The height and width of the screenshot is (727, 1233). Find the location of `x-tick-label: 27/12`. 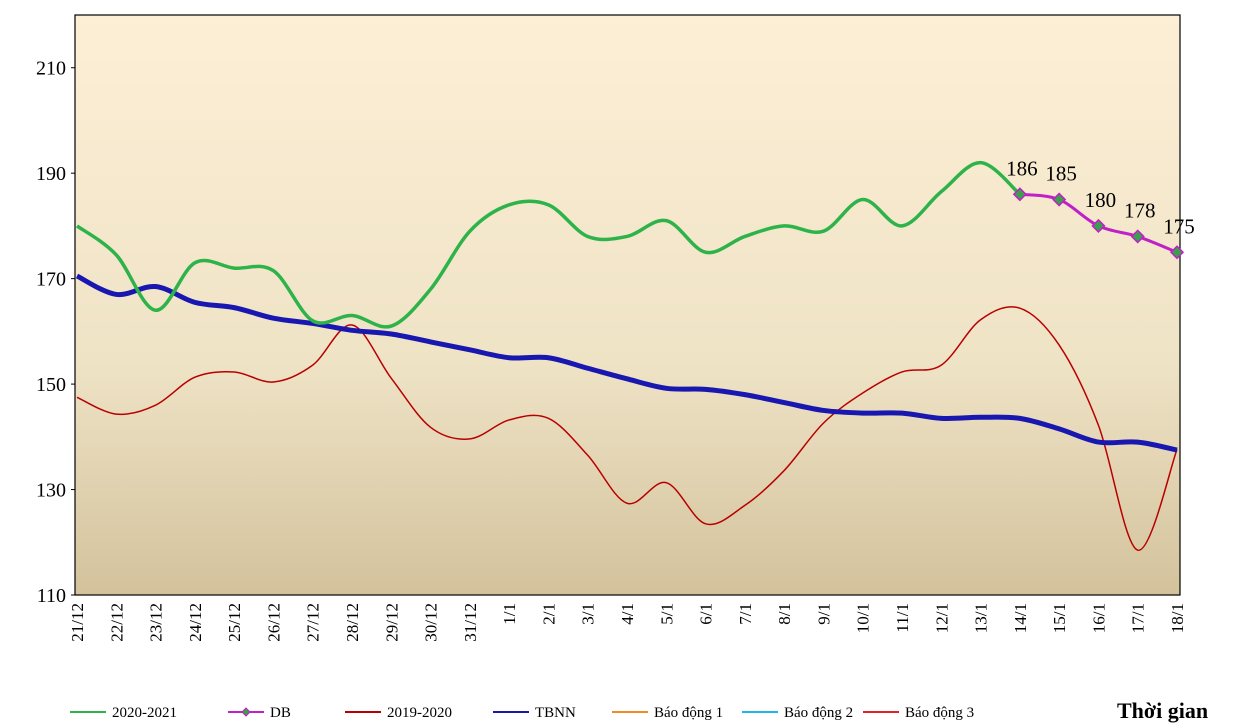

x-tick-label: 27/12 is located at coordinates (313, 622).